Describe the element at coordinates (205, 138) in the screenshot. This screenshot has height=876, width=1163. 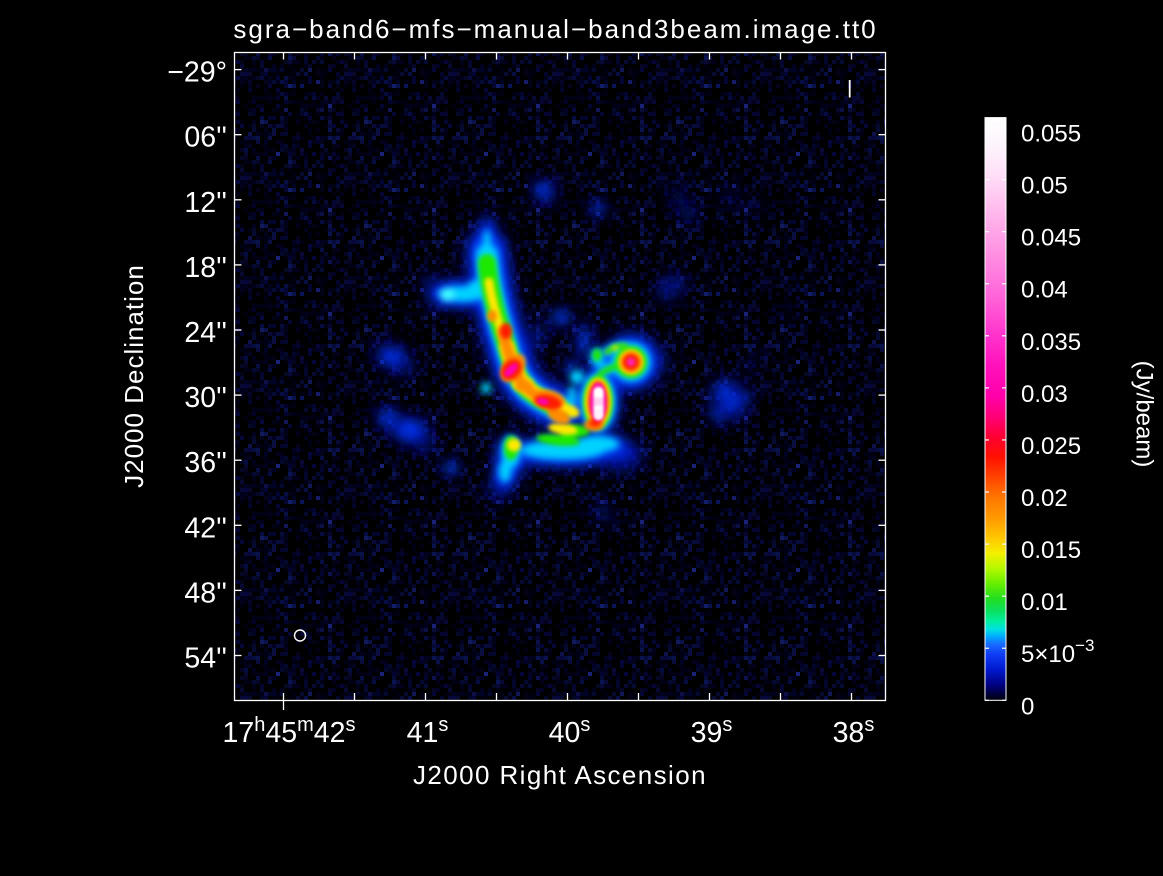
I see `svg-text: 06''` at that location.